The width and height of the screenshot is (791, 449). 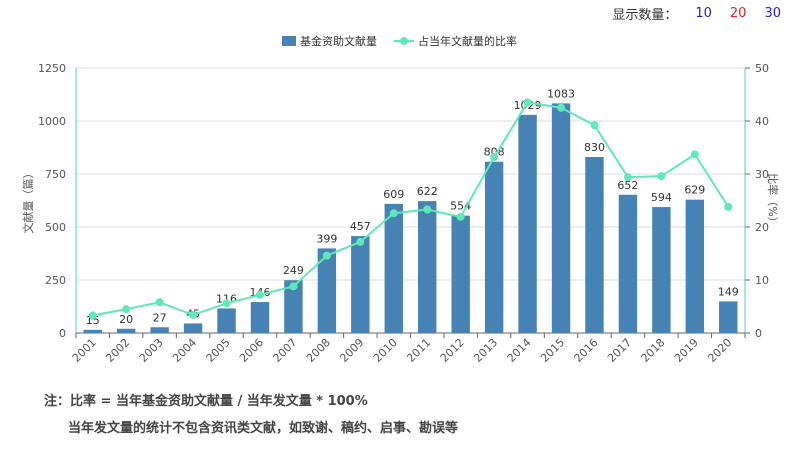 What do you see at coordinates (418, 350) in the screenshot?
I see `x-tick-label: 2011` at bounding box center [418, 350].